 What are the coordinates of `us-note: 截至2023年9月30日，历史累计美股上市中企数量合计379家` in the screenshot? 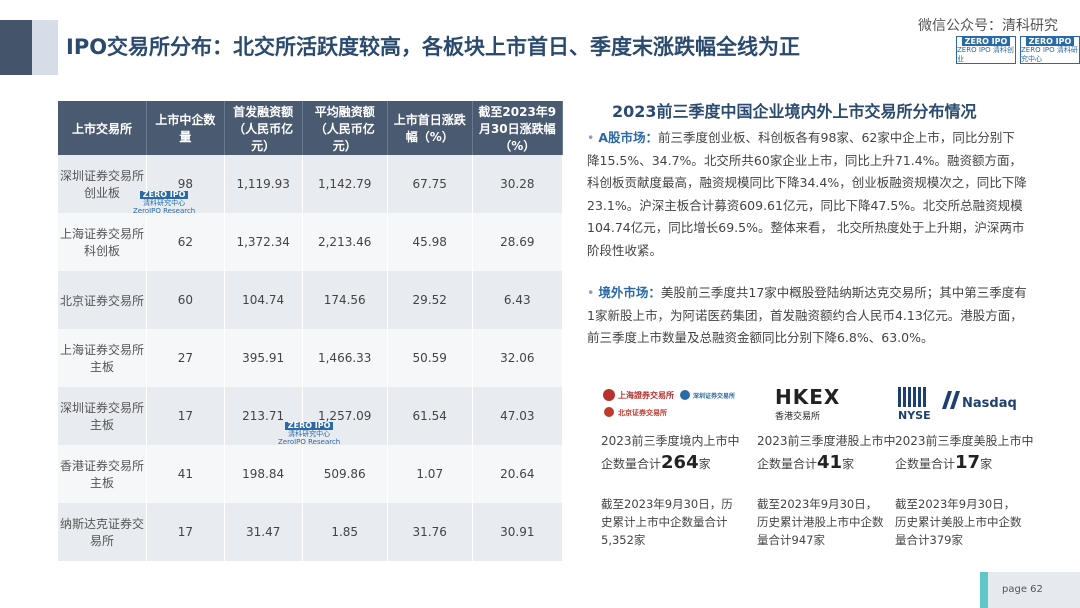 It's located at (958, 522).